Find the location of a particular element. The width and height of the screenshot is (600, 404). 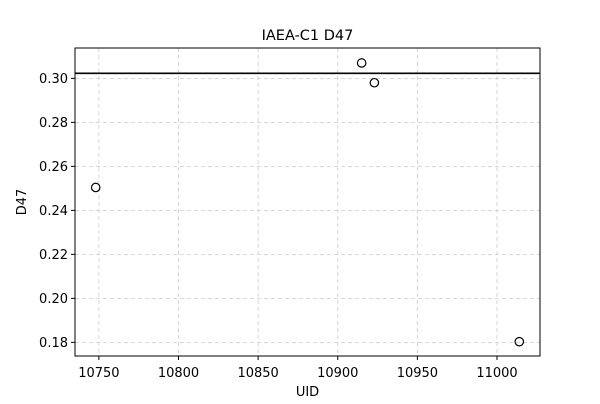

y-axis-ticks: 0.18 0.20 0.22 0.24 0.26 0.28 0.30 is located at coordinates (57, 211).